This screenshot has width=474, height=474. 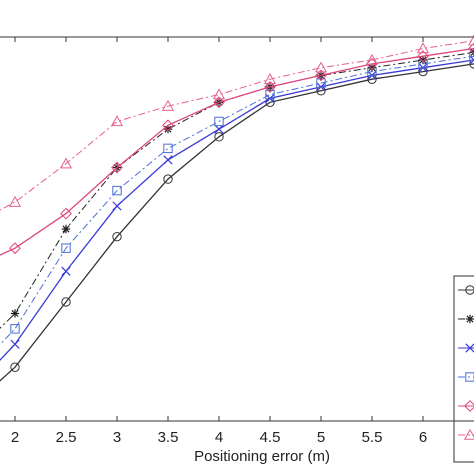 I want to click on x-tick-label: 3.5, so click(x=168, y=437).